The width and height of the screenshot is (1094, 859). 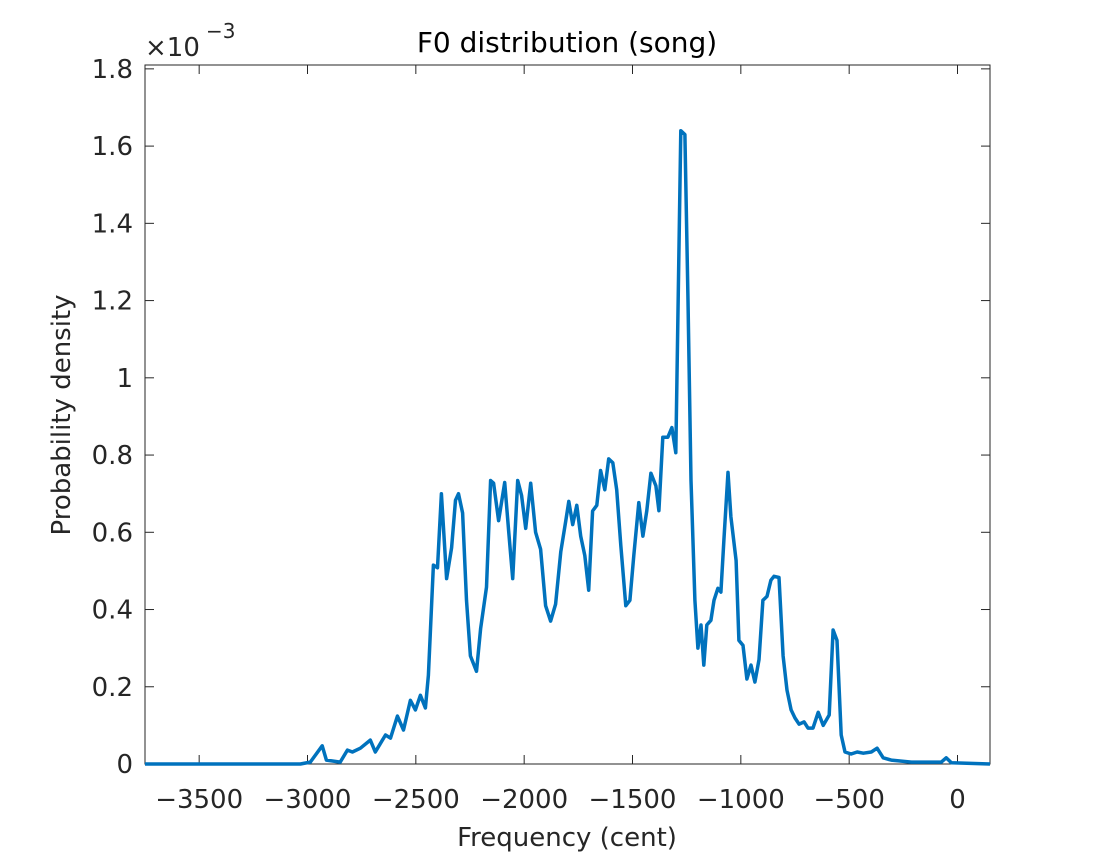 I want to click on y-tick-label: 1, so click(x=124, y=379).